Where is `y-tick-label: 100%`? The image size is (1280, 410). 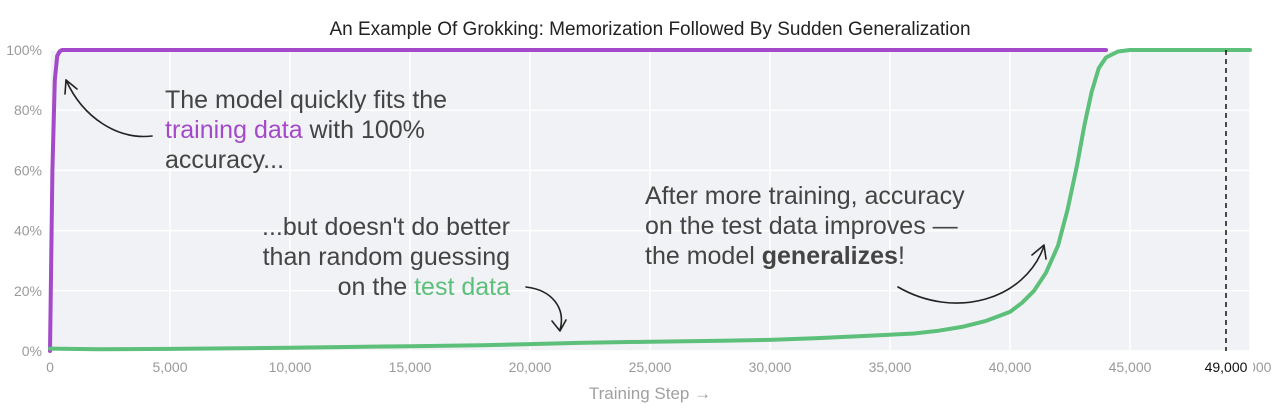 y-tick-label: 100% is located at coordinates (24, 50).